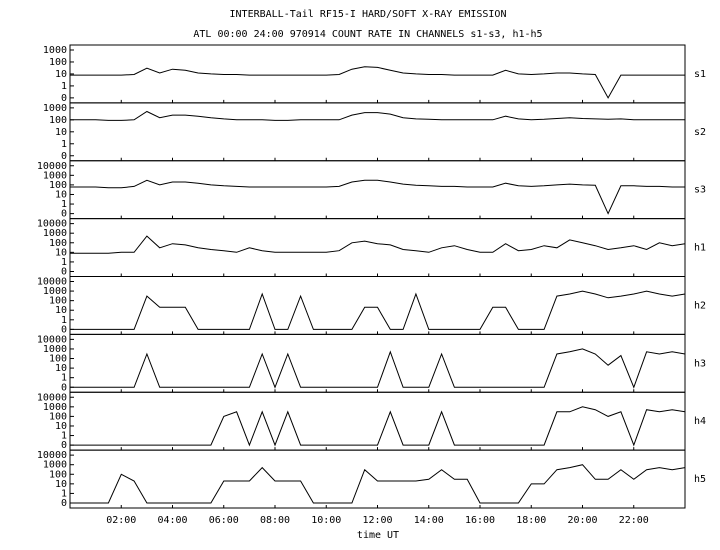 The image size is (720, 550). Describe the element at coordinates (700, 74) in the screenshot. I see `series-name: s1` at that location.